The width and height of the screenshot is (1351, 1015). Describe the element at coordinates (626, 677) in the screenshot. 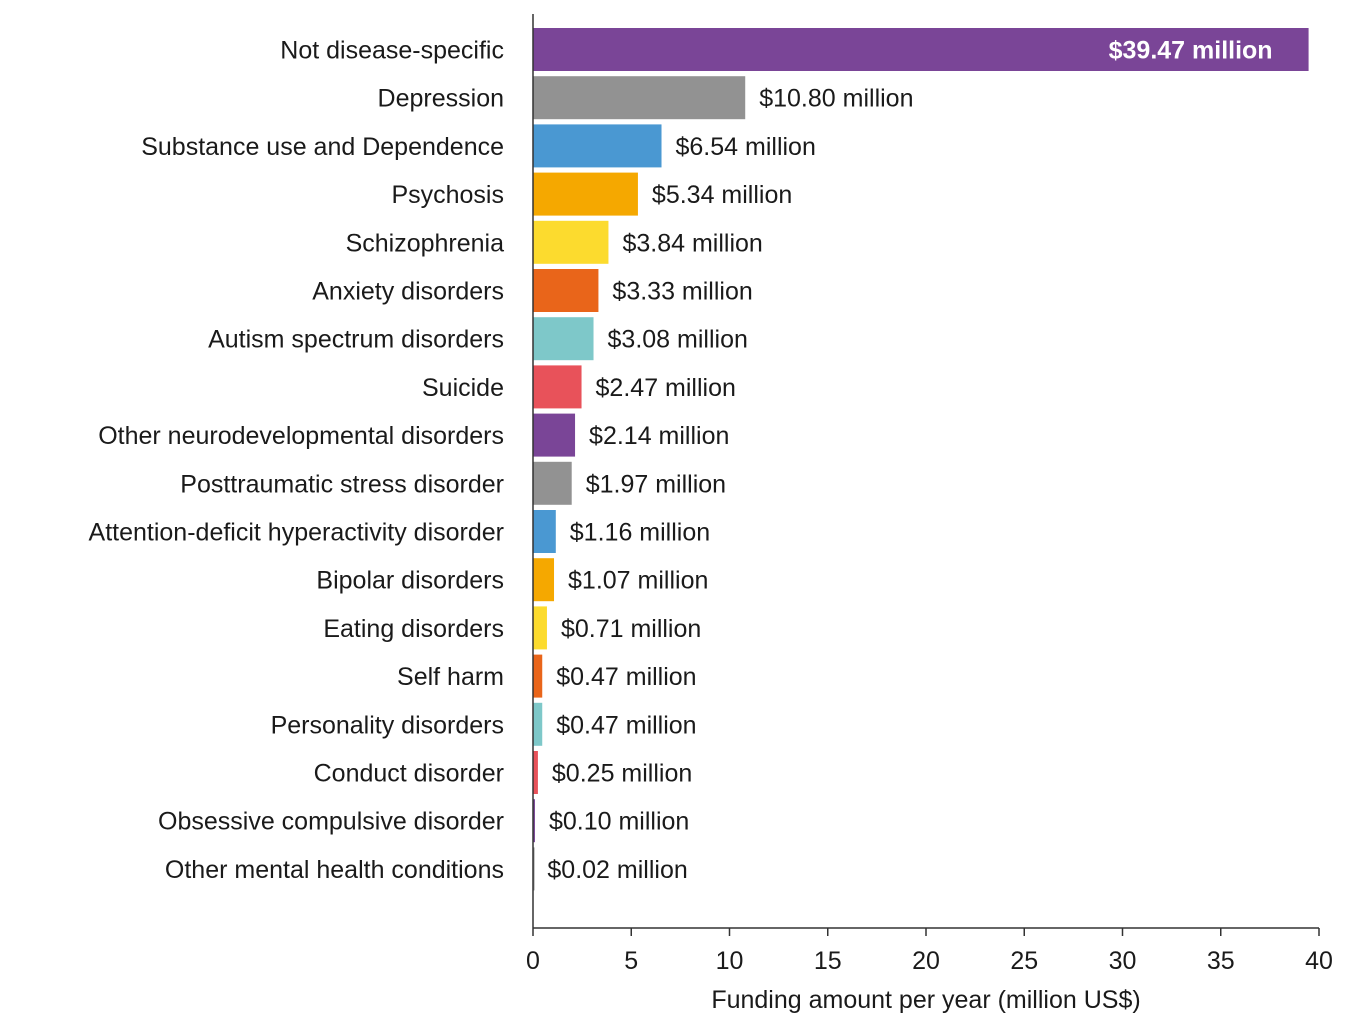

I see `value-label-13: $0.47 million` at that location.